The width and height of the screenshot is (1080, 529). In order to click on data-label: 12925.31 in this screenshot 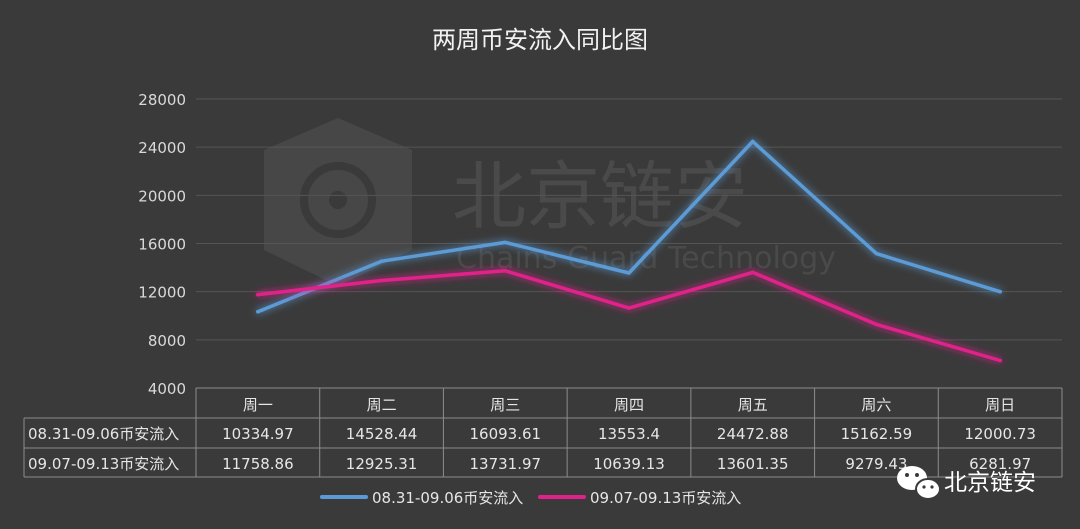, I will do `click(382, 464)`.